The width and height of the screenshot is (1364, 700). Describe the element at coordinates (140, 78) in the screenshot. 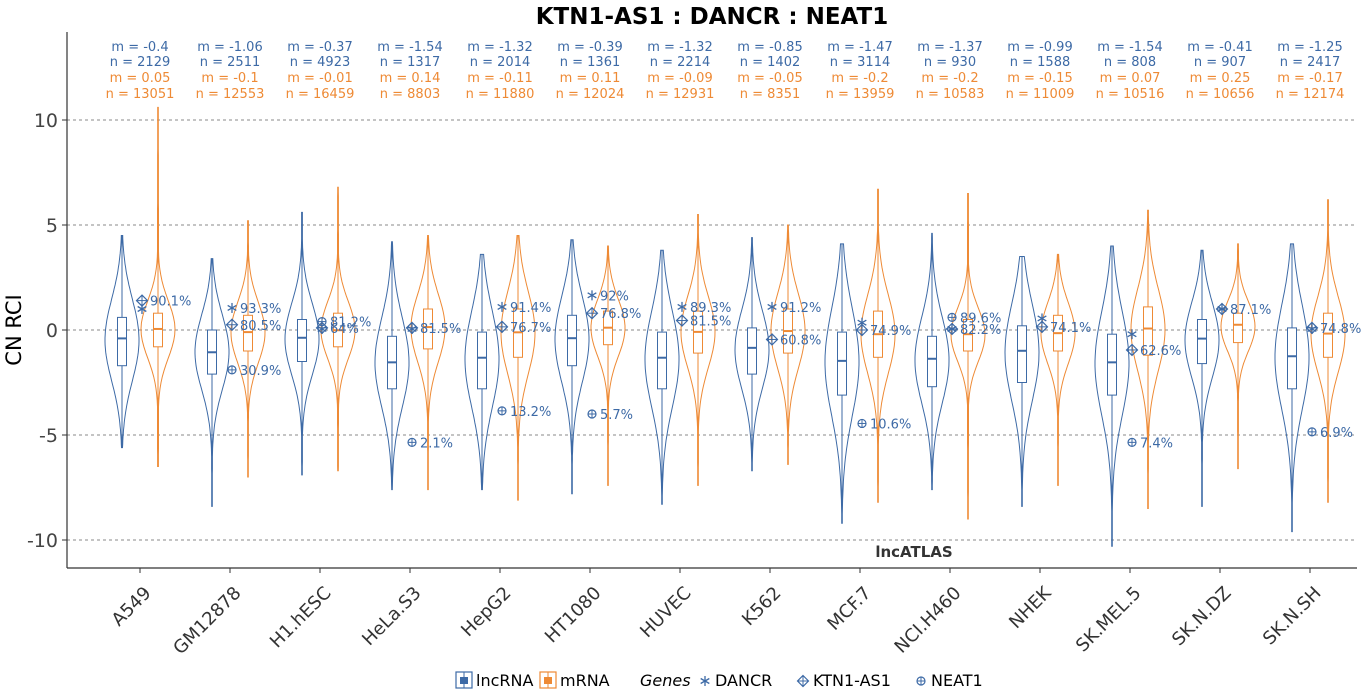

I see `stat-label: m = 0.05` at that location.